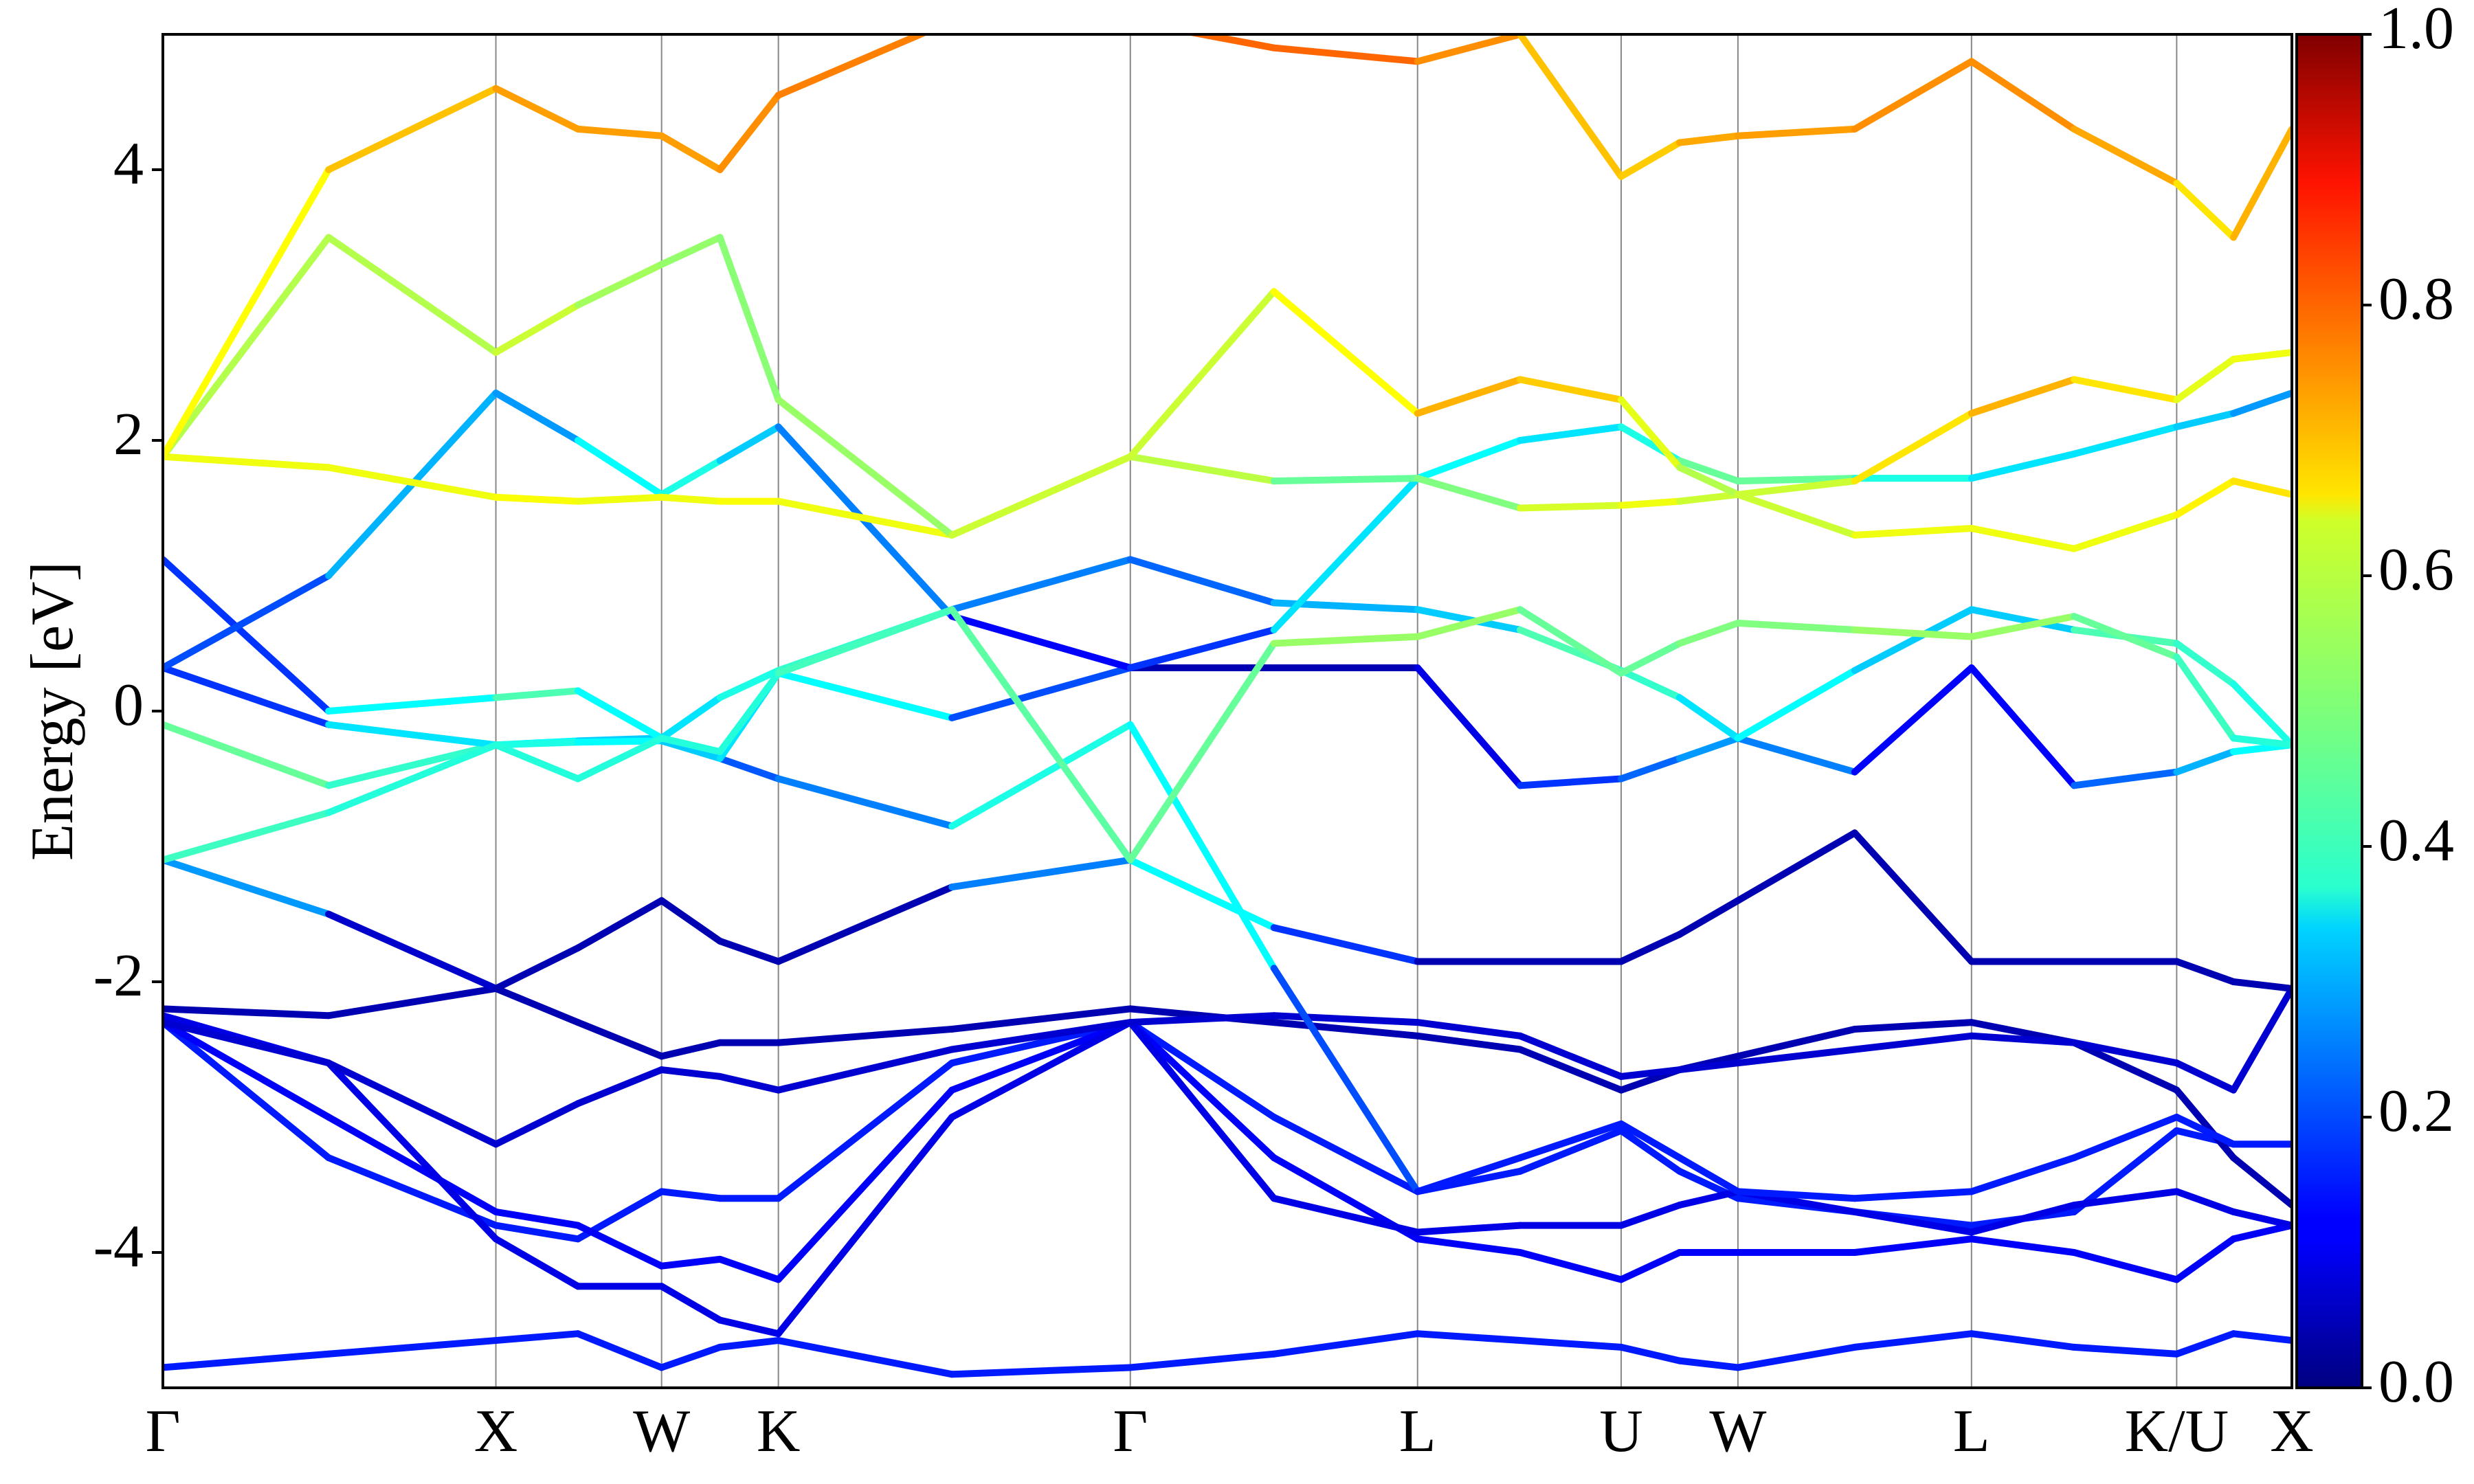 Image resolution: width=2474 pixels, height=1484 pixels. Describe the element at coordinates (2177, 1431) in the screenshot. I see `x-tick-label: K/U` at that location.